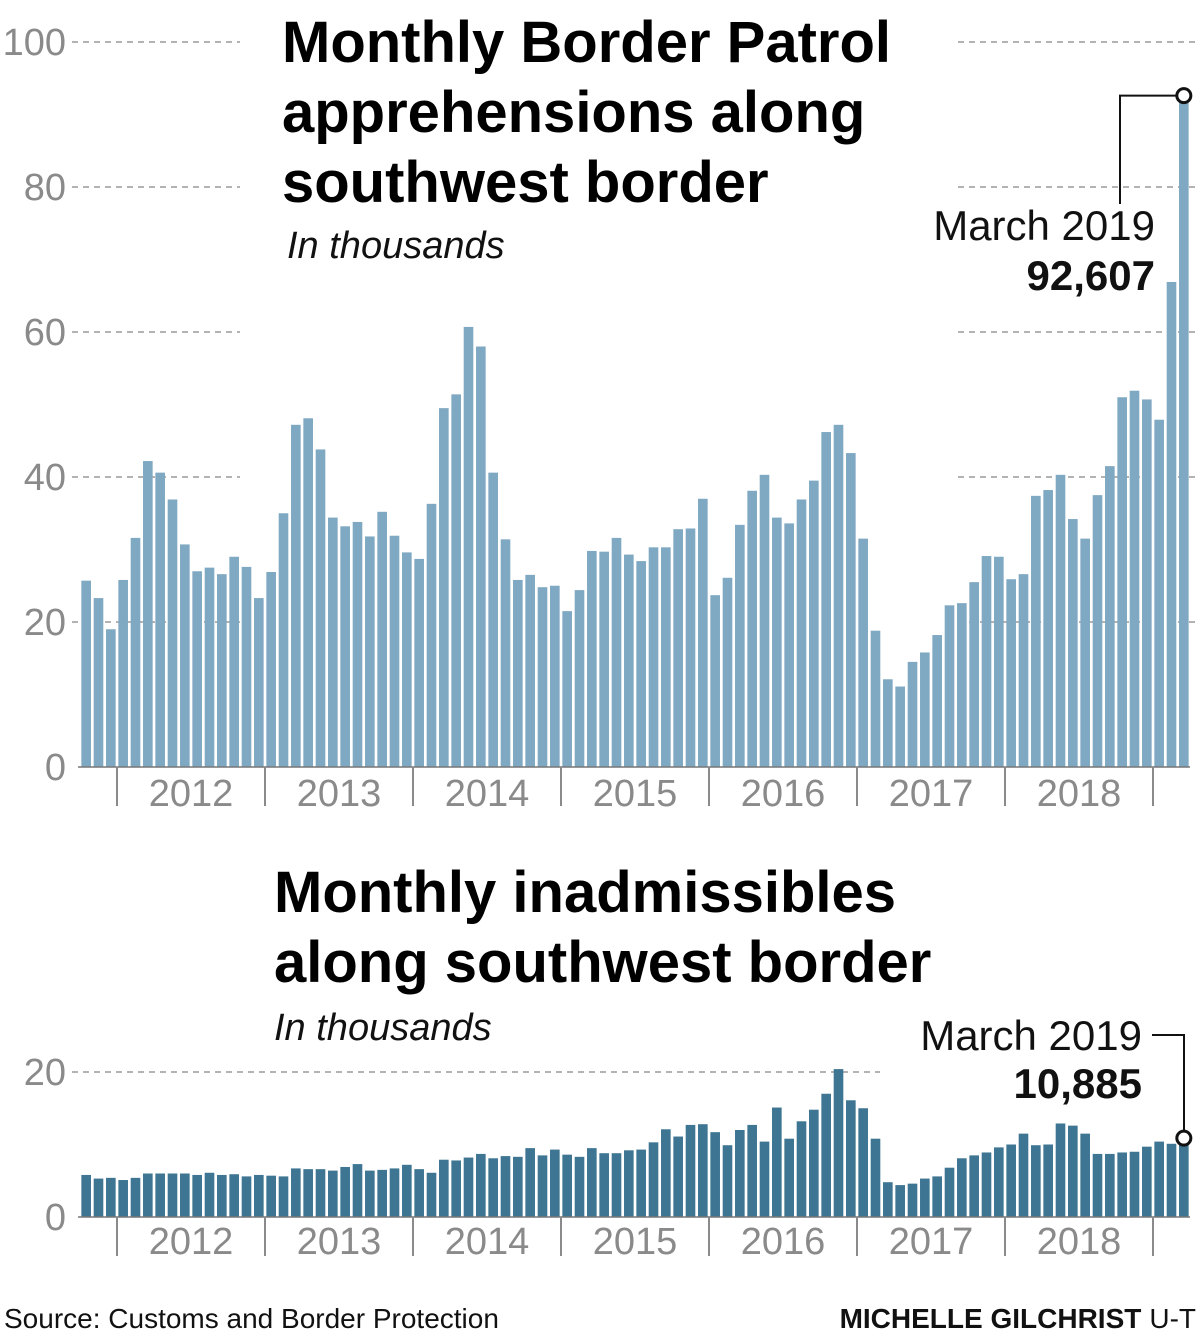  What do you see at coordinates (1184, 96) in the screenshot?
I see `annotation-marker` at bounding box center [1184, 96].